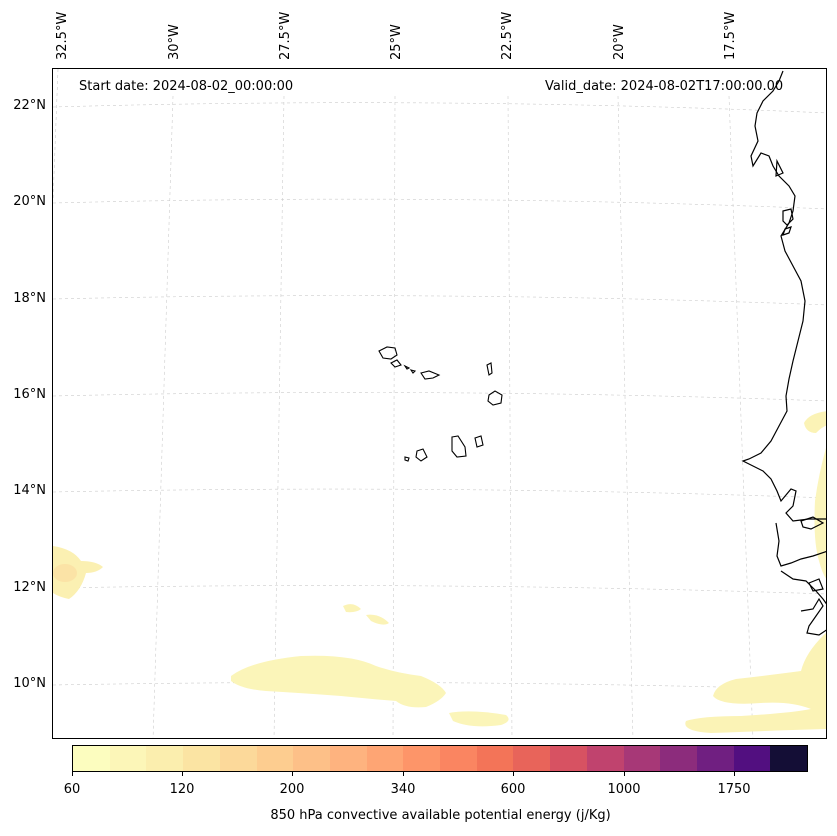 The height and width of the screenshot is (836, 837). Describe the element at coordinates (619, 42) in the screenshot. I see `longitude-label: 20°W` at that location.